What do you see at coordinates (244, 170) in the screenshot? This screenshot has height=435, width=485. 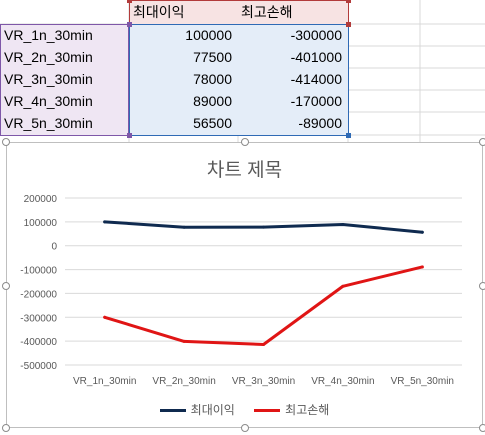 I see `chart-title: 차트 제목` at bounding box center [244, 170].